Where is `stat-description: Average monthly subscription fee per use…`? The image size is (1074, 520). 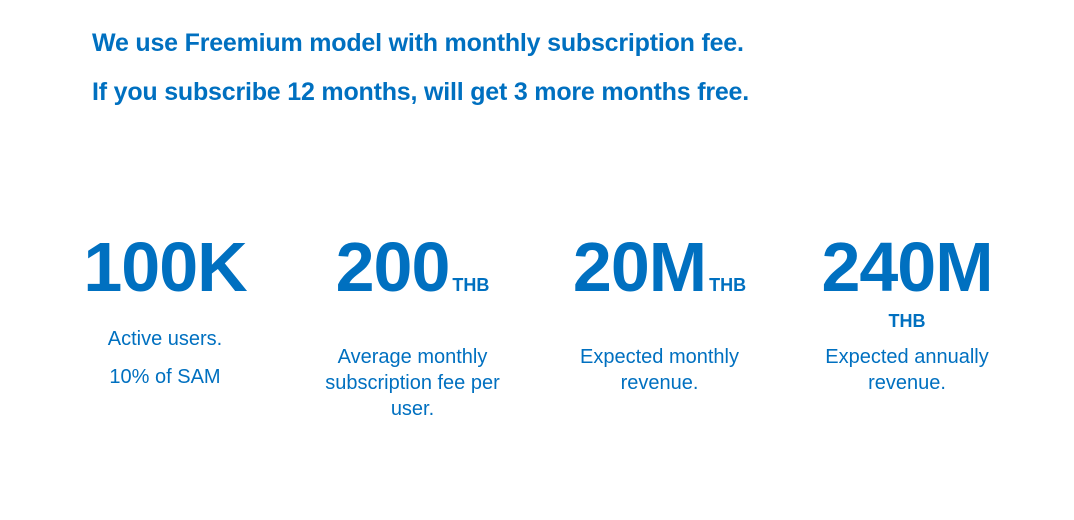 stat-description: Average monthly subscription fee per use… is located at coordinates (412, 383).